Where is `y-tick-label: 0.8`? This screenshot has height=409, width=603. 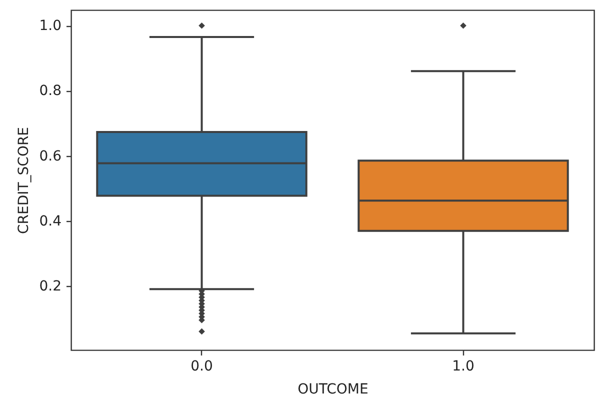
y-tick-label: 0.8 is located at coordinates (50, 91).